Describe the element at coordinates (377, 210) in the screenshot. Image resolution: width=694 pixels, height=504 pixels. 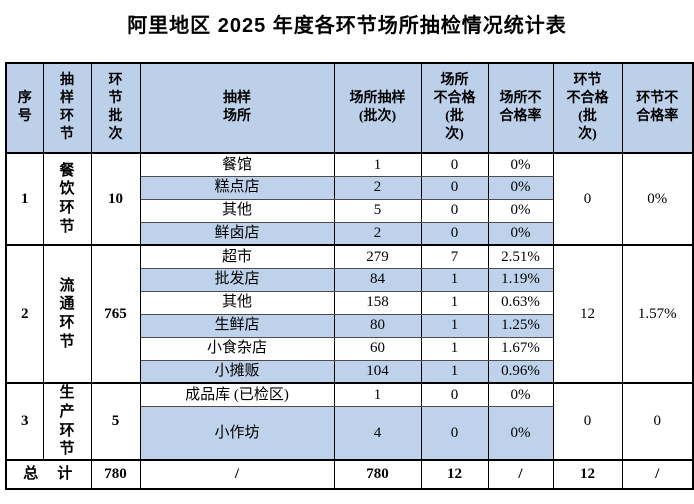
I see `venue-sampled-cell: 5` at that location.